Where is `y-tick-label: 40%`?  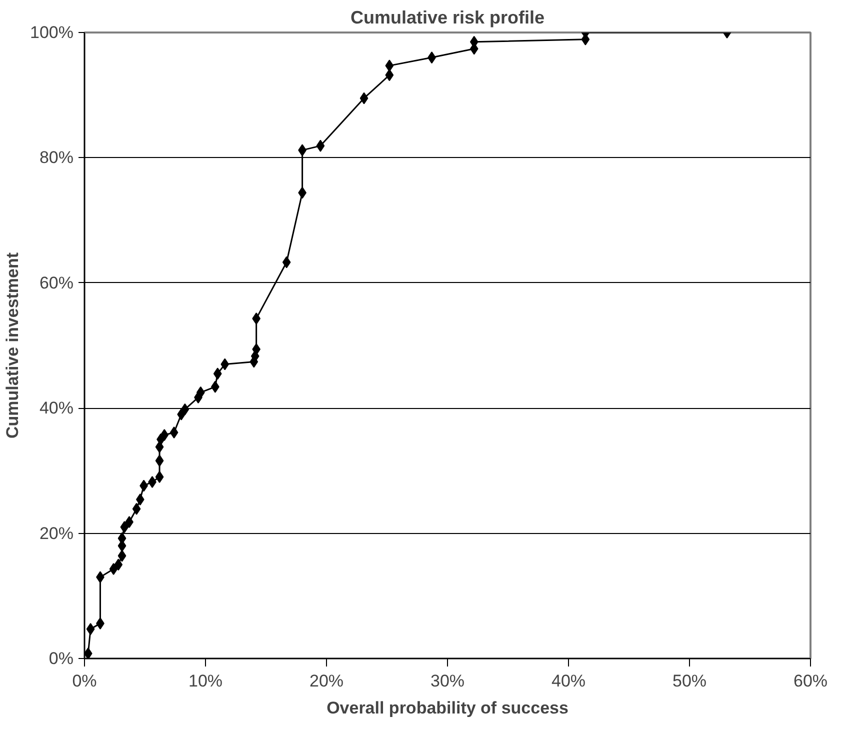 y-tick-label: 40% is located at coordinates (56, 408).